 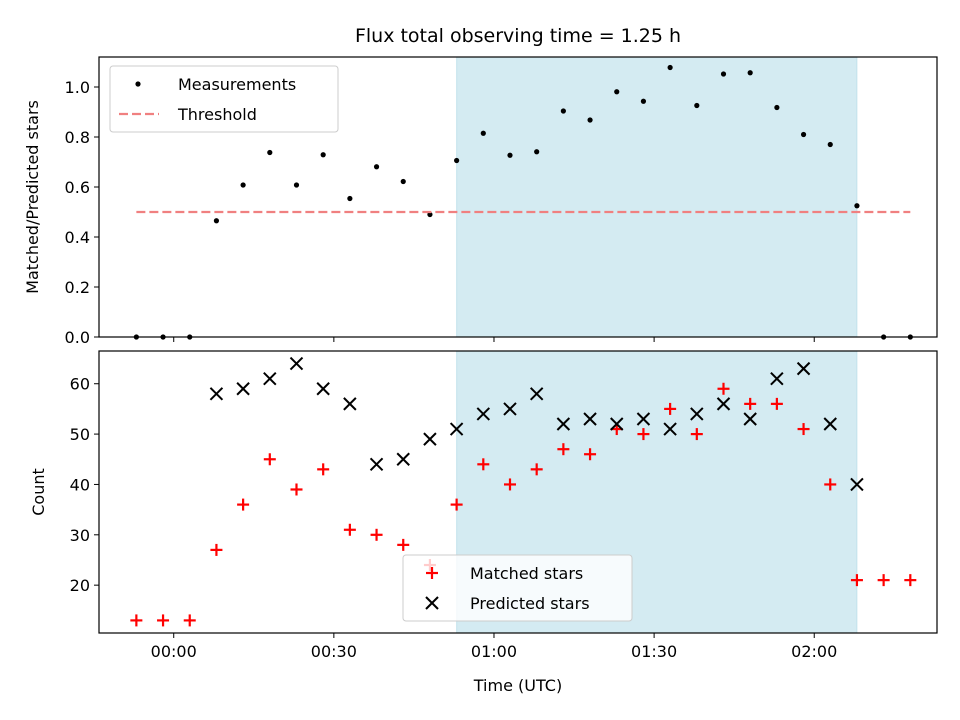 I want to click on legend-predicted-label: Predicted stars, so click(x=530, y=603).